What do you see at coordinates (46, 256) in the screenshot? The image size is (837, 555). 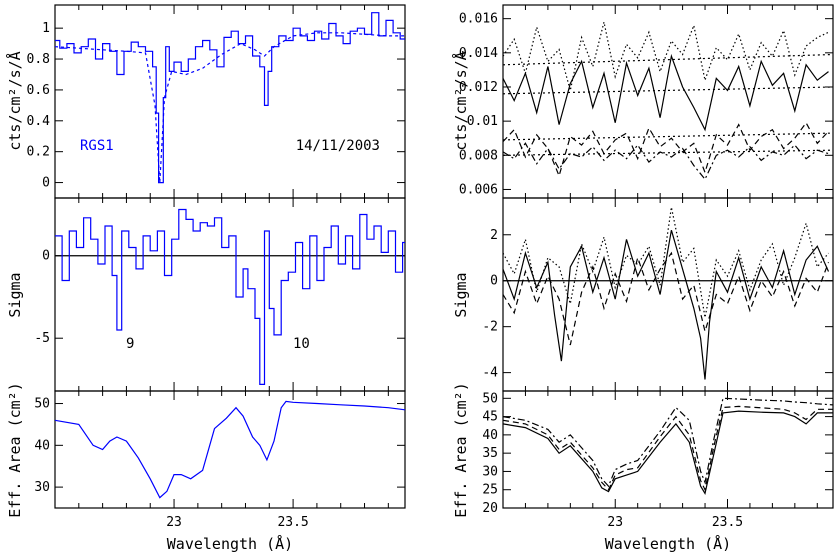 I see `left-middle-ytick-label: 0` at bounding box center [46, 256].